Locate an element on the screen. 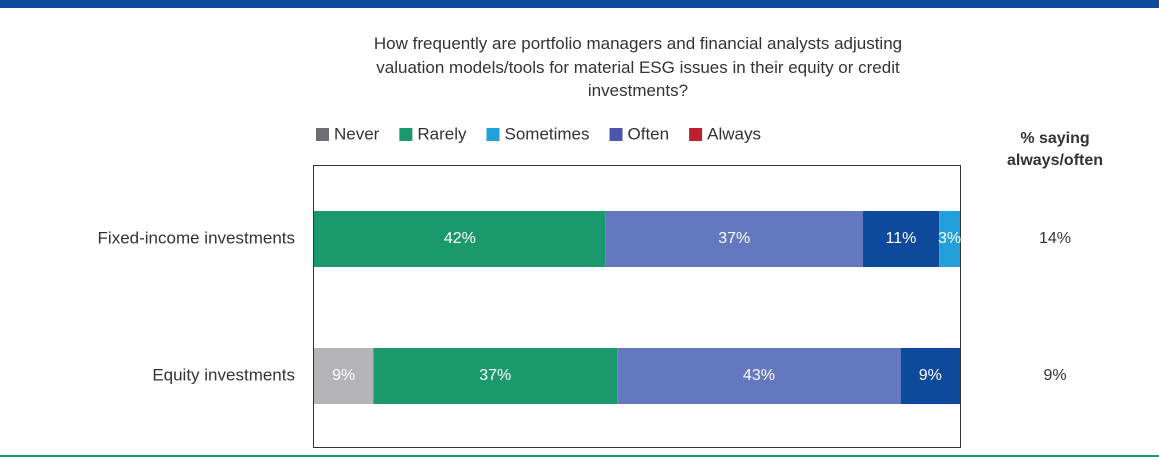 Image resolution: width=1159 pixels, height=460 pixels. data-label: 3% is located at coordinates (949, 238).